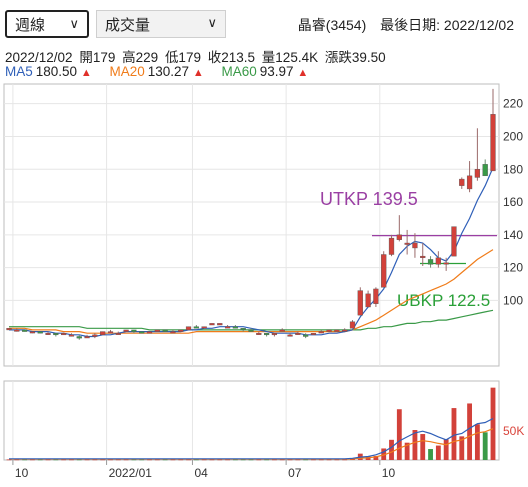 Image resolution: width=528 pixels, height=487 pixels. I want to click on indicator-select: 成交量 ∨, so click(161, 24).